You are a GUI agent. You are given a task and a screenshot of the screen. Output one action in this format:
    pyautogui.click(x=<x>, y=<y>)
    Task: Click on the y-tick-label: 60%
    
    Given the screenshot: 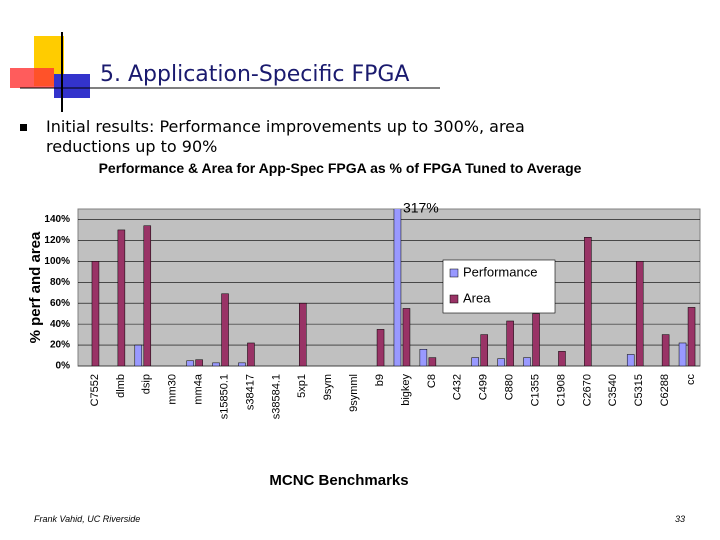 What is the action you would take?
    pyautogui.click(x=60, y=303)
    